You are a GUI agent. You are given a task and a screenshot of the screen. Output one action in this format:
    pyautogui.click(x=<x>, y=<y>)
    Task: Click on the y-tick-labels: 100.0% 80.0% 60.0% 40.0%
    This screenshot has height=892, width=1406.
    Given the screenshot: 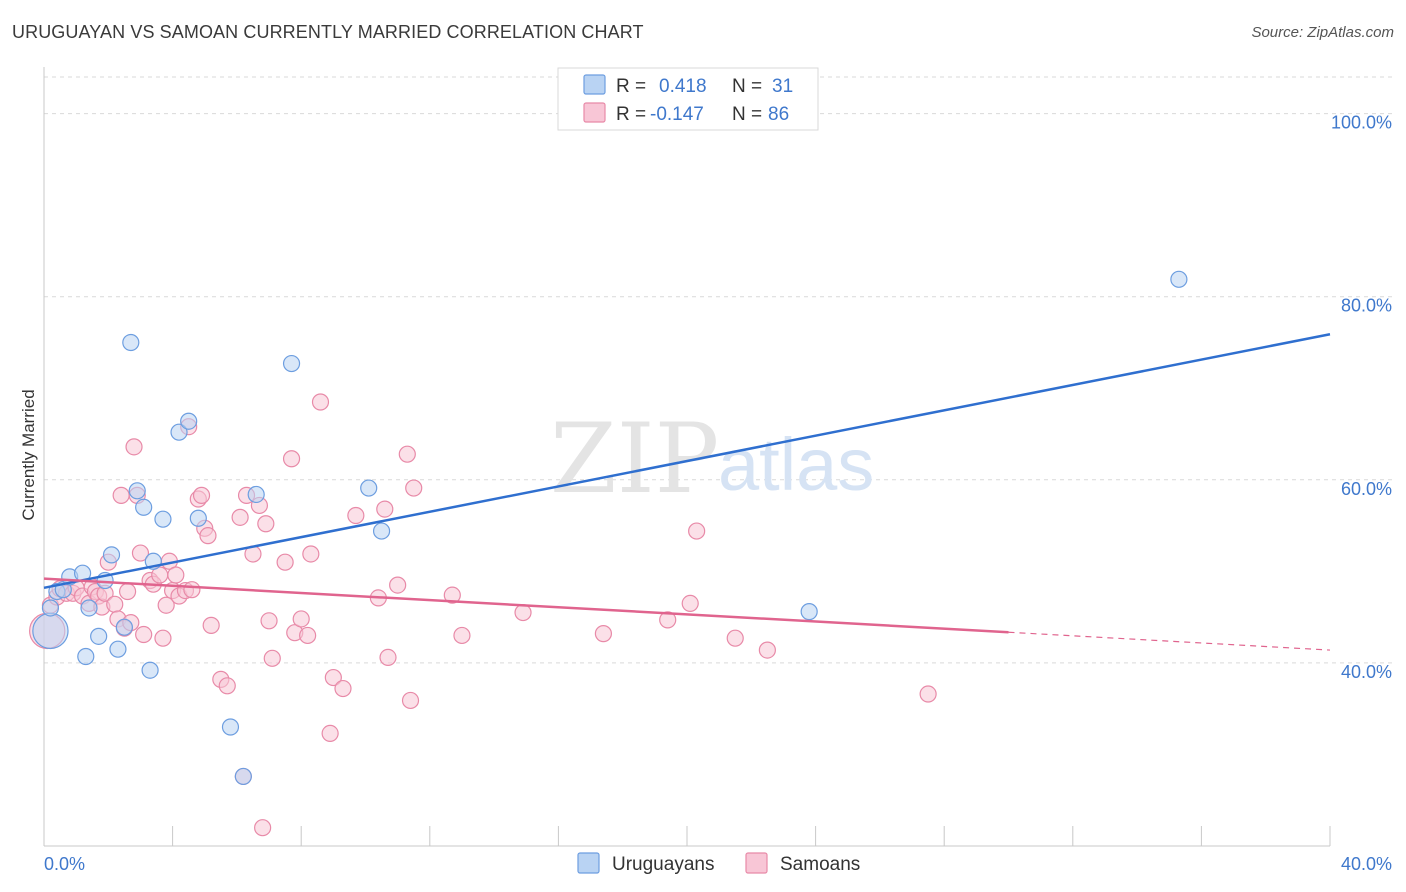 What is the action you would take?
    pyautogui.click(x=1361, y=397)
    